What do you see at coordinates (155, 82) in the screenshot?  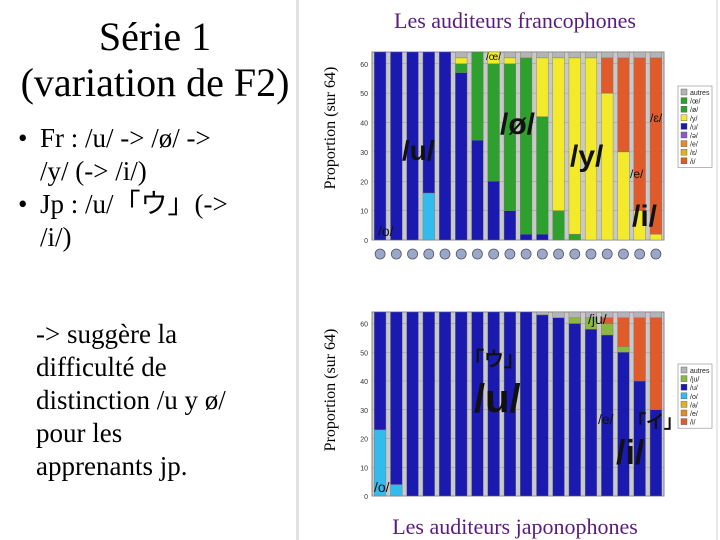 I see `title-line-2: (variation de F2)` at bounding box center [155, 82].